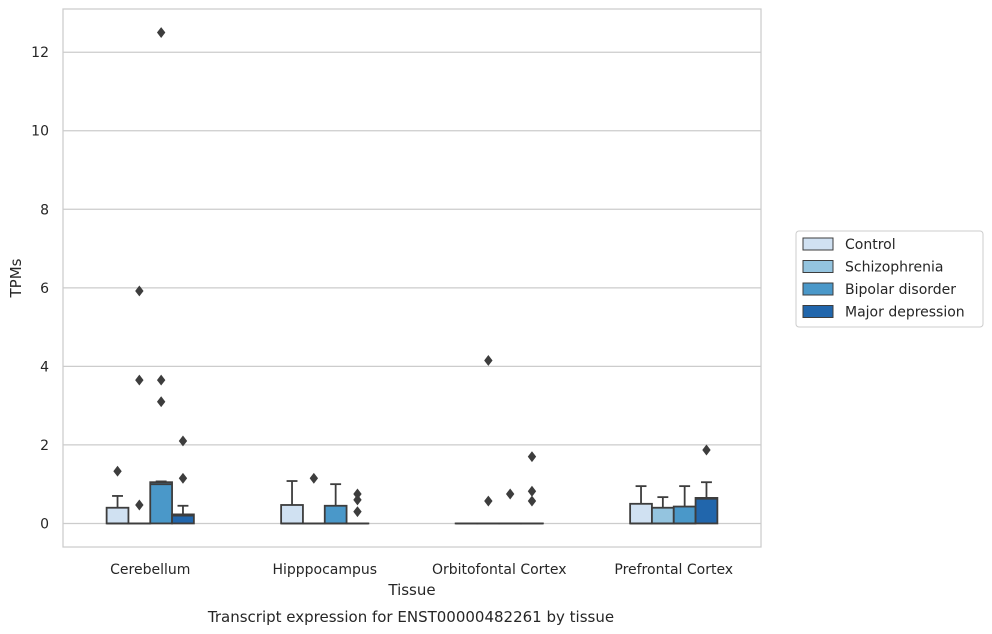 The height and width of the screenshot is (634, 992). Describe the element at coordinates (673, 570) in the screenshot. I see `x-tick-label: Prefrontal Cortex` at that location.